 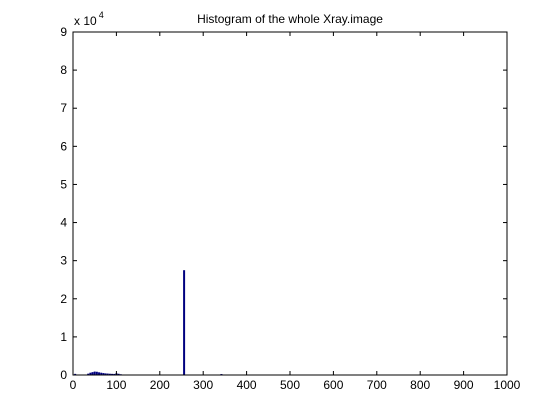 What do you see at coordinates (203, 385) in the screenshot?
I see `x-tick-label: 300` at bounding box center [203, 385].